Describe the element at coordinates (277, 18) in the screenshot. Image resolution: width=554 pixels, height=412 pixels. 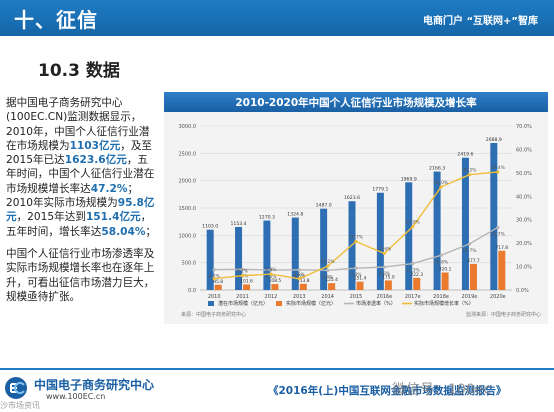
I see `top-banner: 十、征信 电商门户 “互联网+”智库` at that location.